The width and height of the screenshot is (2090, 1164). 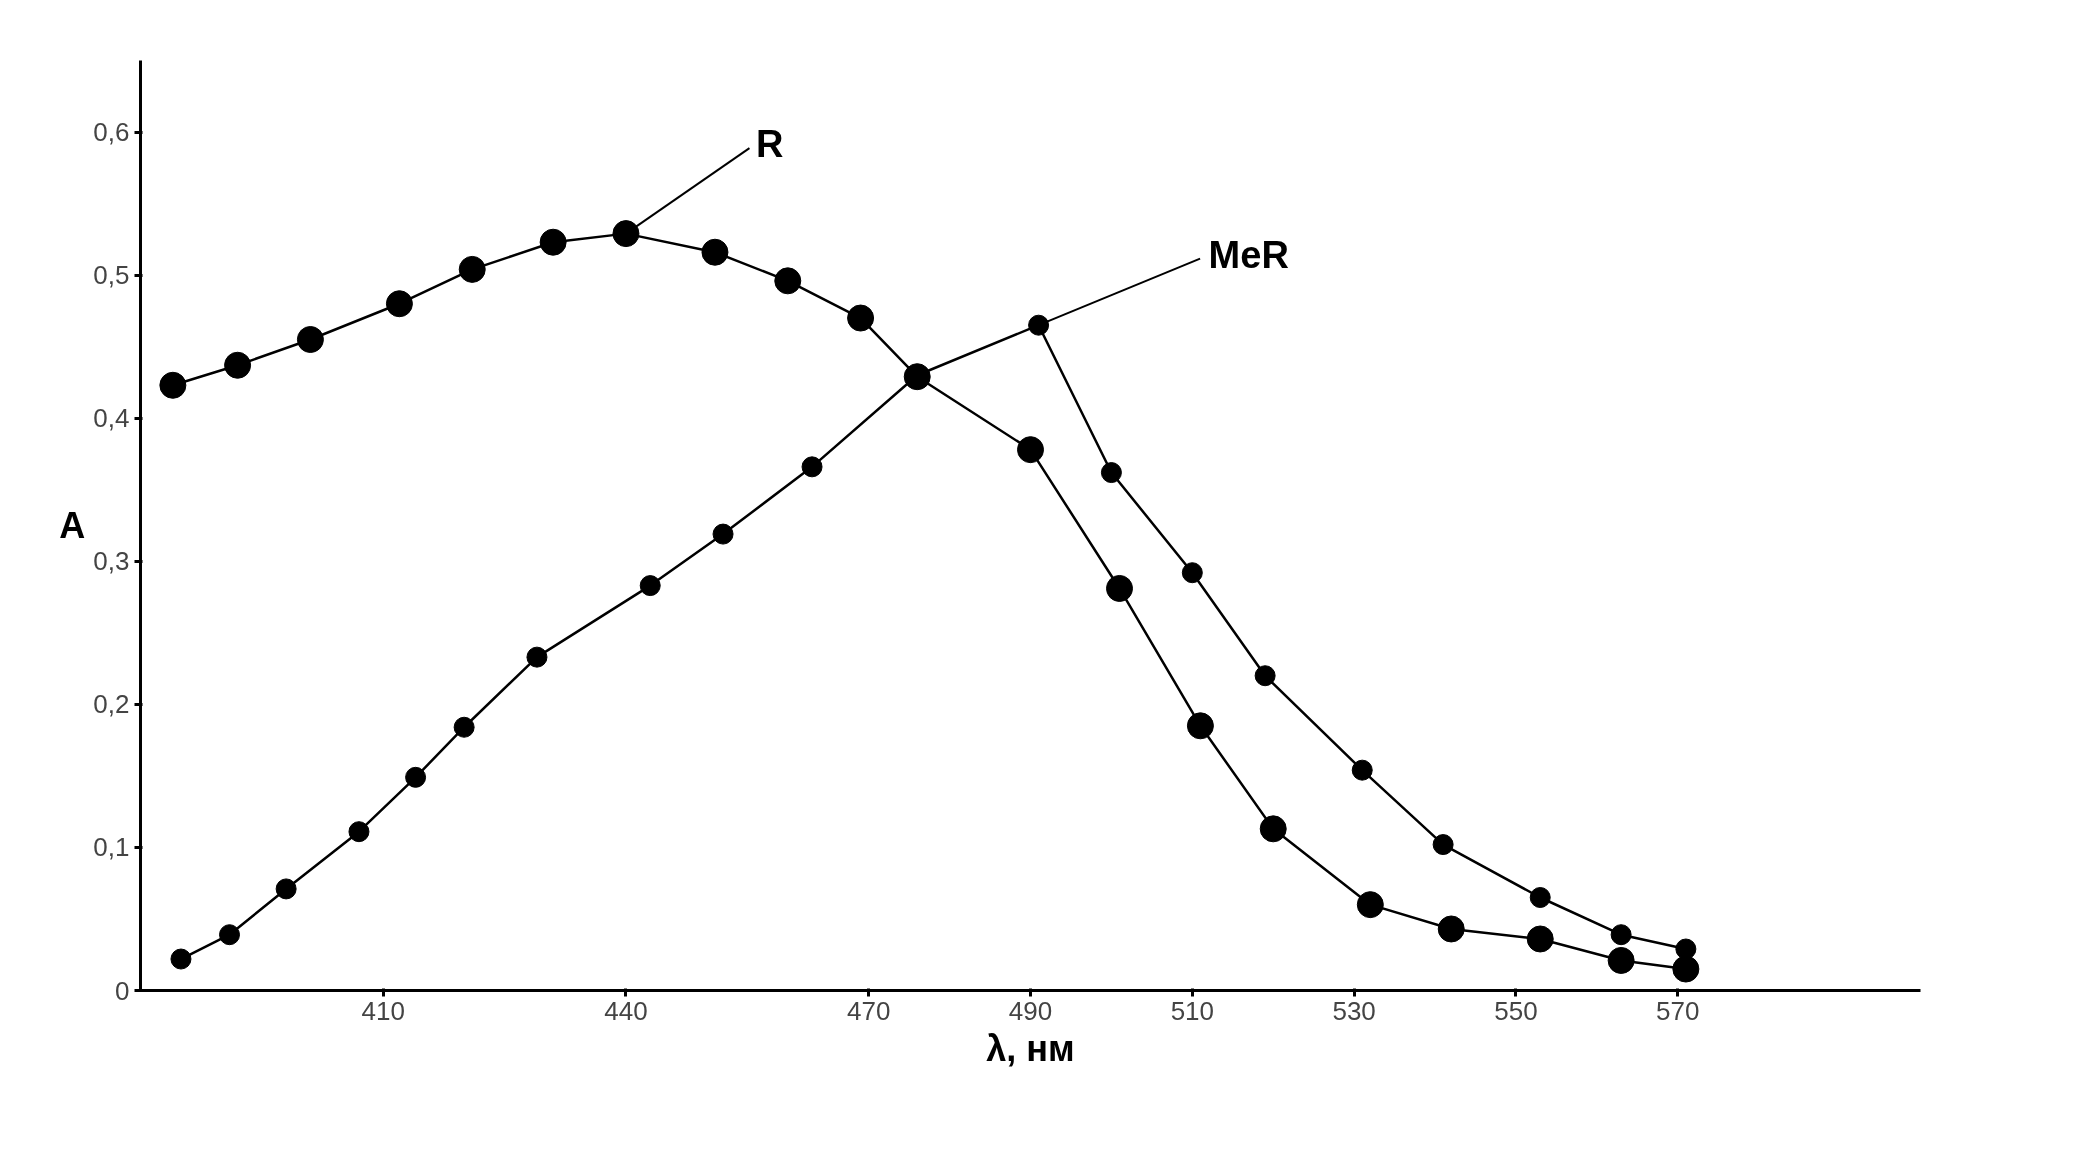 What do you see at coordinates (111, 561) in the screenshot?
I see `y-tick-label: 0,3` at bounding box center [111, 561].